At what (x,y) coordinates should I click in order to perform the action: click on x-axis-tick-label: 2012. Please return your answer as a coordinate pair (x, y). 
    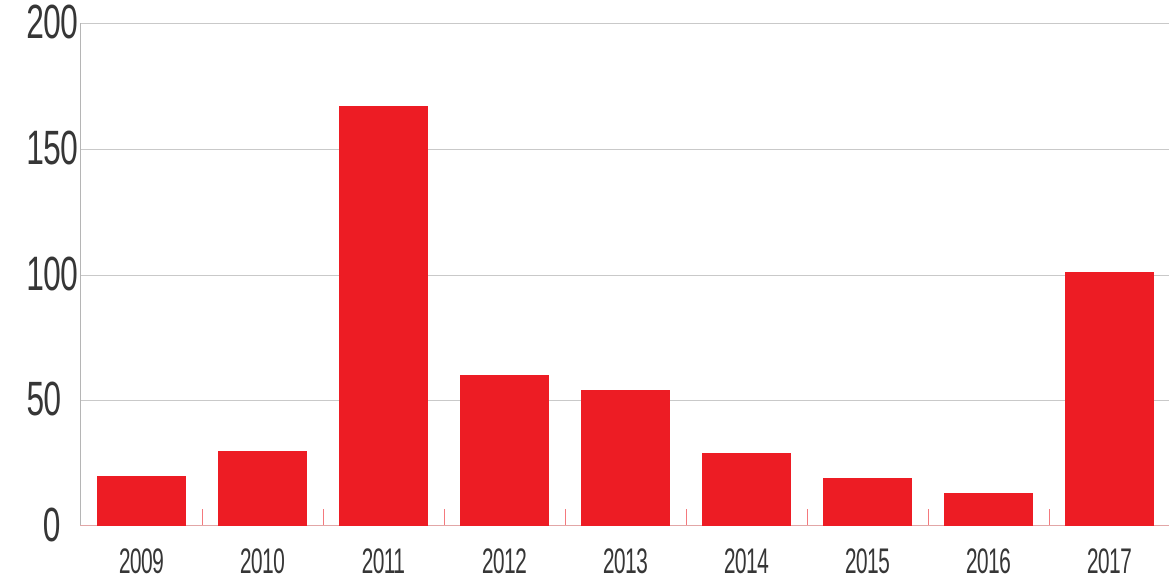
    Looking at the image, I should click on (504, 560).